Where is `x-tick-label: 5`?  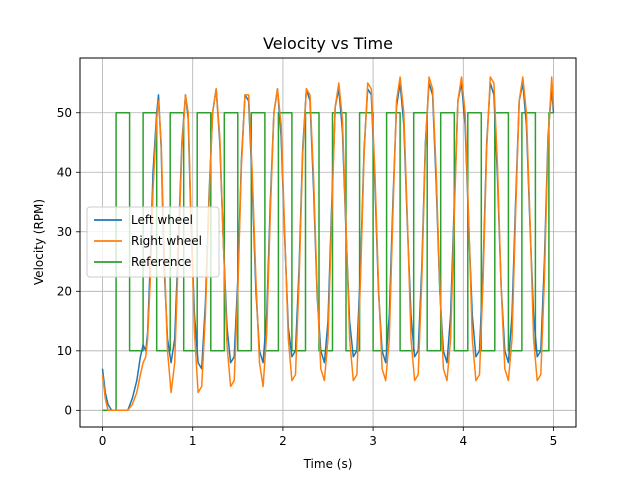 x-tick-label: 5 is located at coordinates (554, 441).